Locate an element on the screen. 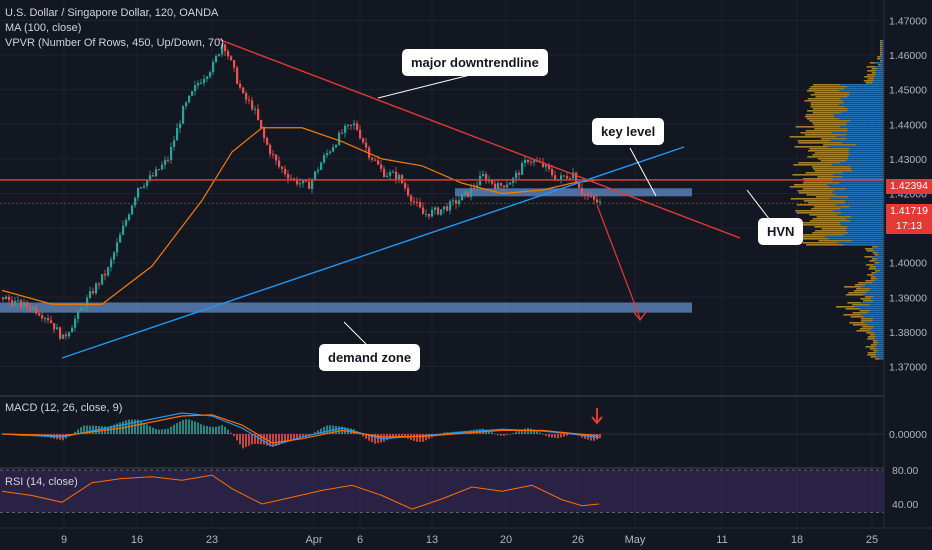 The height and width of the screenshot is (550, 932). time-tick-label: May is located at coordinates (635, 540).